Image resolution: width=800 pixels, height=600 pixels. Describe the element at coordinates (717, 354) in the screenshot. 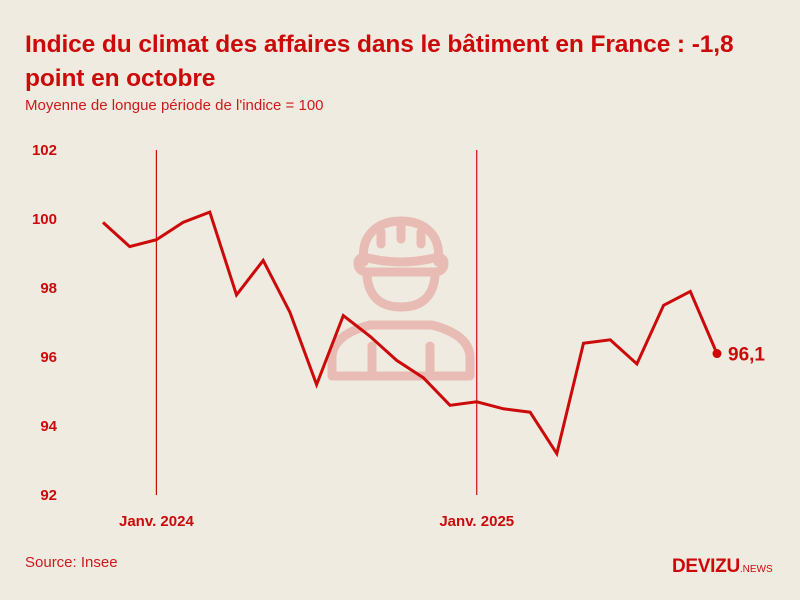

I see `end-point-marker` at that location.